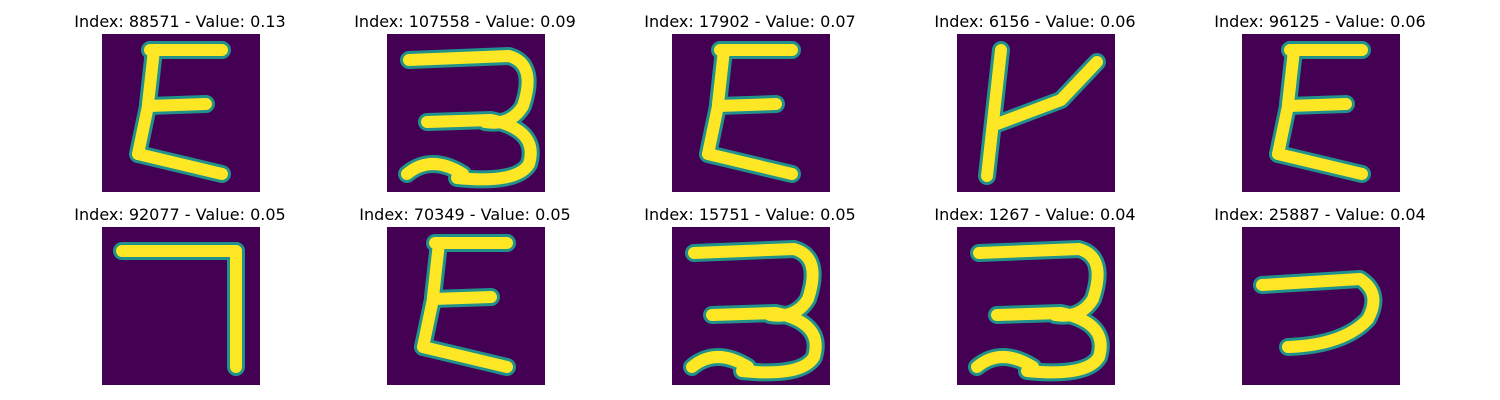 The width and height of the screenshot is (1500, 400). I want to click on tile-title: Index: 15751 - Value: 0.05, so click(750, 214).